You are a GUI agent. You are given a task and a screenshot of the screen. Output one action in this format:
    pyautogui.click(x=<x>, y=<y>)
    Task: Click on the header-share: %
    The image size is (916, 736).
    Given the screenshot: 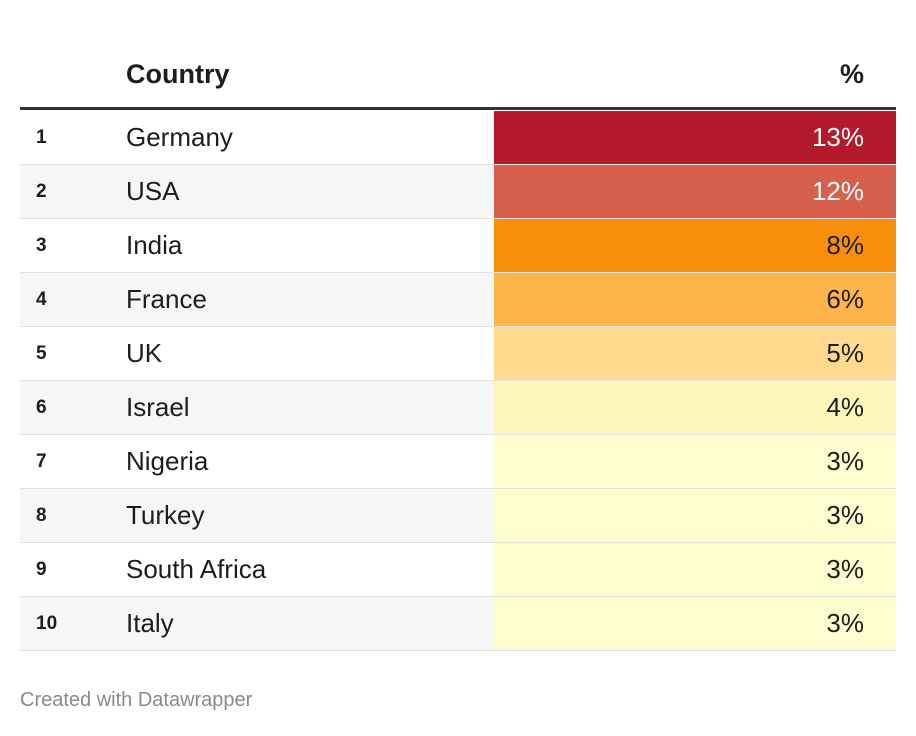 What is the action you would take?
    pyautogui.click(x=851, y=74)
    